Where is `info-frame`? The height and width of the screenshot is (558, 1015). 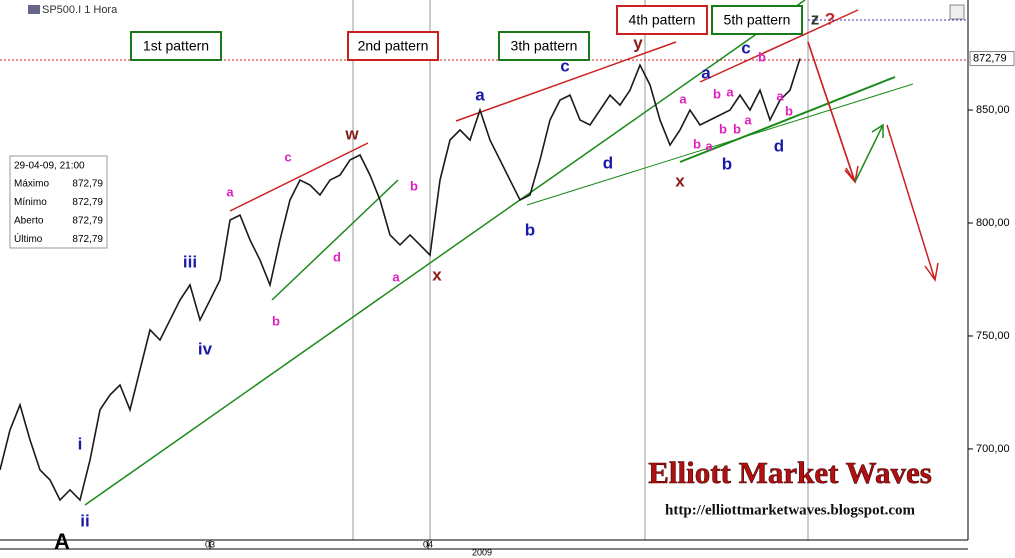 info-frame is located at coordinates (58, 202).